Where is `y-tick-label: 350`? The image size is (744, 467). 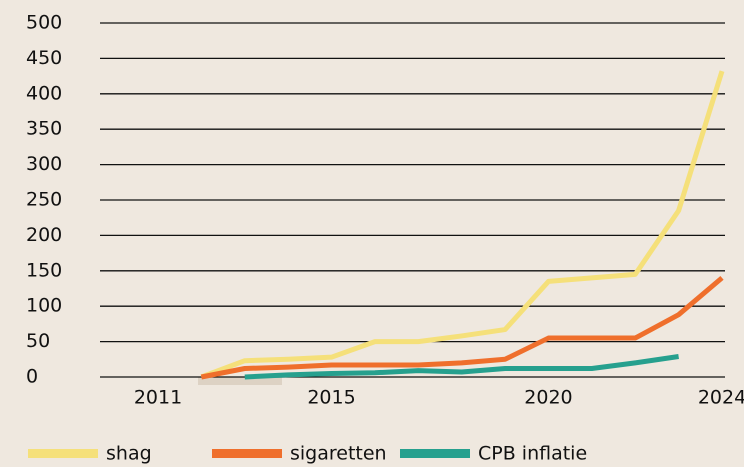 y-tick-label: 350 is located at coordinates (44, 129).